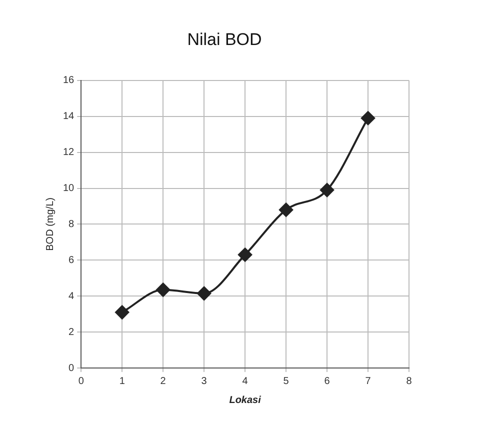 The image size is (479, 430). What do you see at coordinates (71, 224) in the screenshot?
I see `y-tick-label: 8` at bounding box center [71, 224].